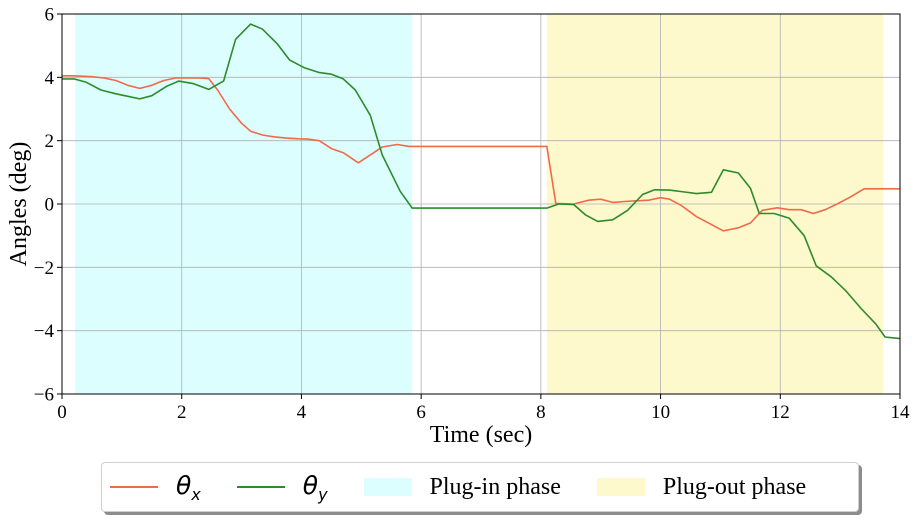 The height and width of the screenshot is (521, 915). I want to click on chart-legend: θx θy Plug-in phase Plug-out phase, so click(480, 487).